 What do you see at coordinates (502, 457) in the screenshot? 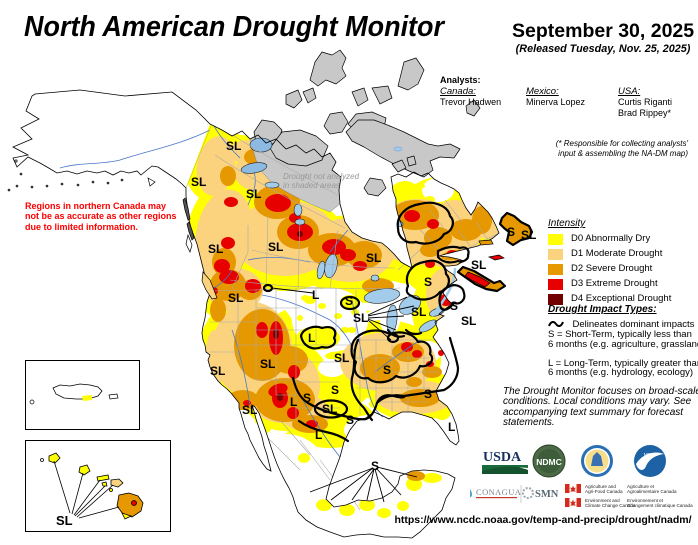
I see `svg-text: USDA` at bounding box center [502, 457].